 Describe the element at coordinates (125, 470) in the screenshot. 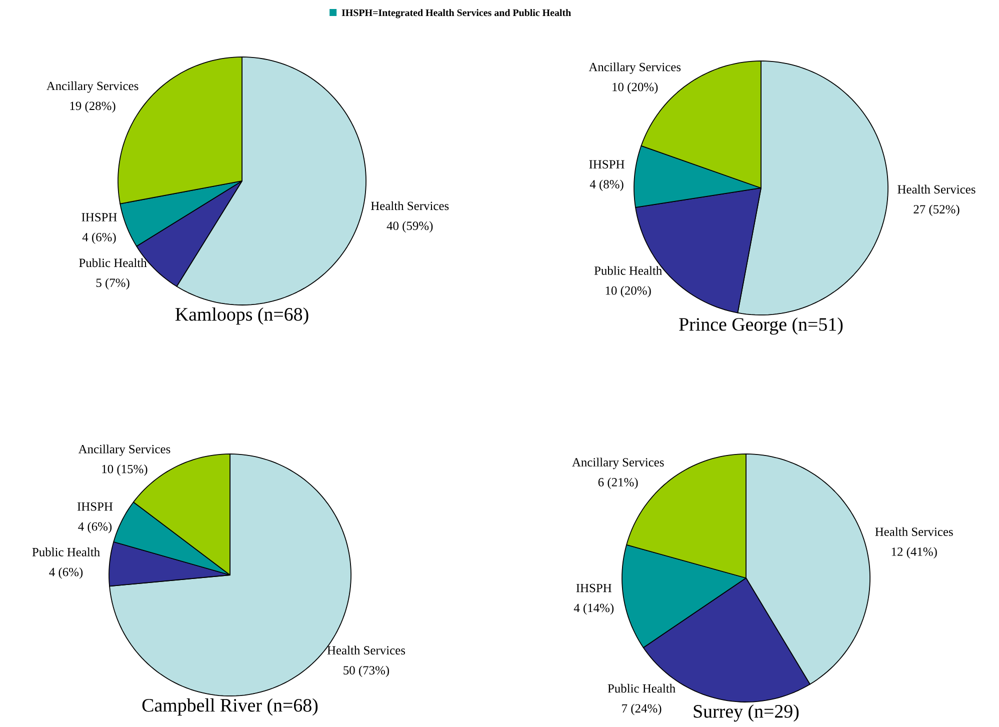

I see `data-label: 10 (15%)` at that location.